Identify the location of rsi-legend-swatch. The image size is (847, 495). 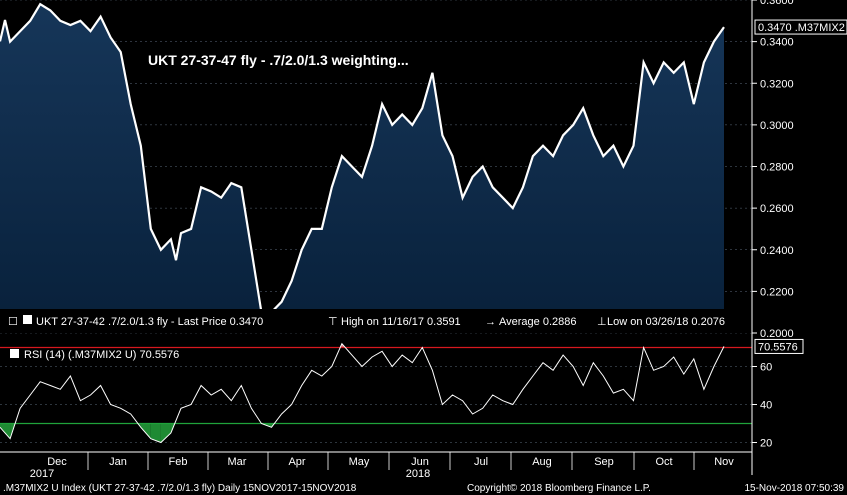
(14, 353).